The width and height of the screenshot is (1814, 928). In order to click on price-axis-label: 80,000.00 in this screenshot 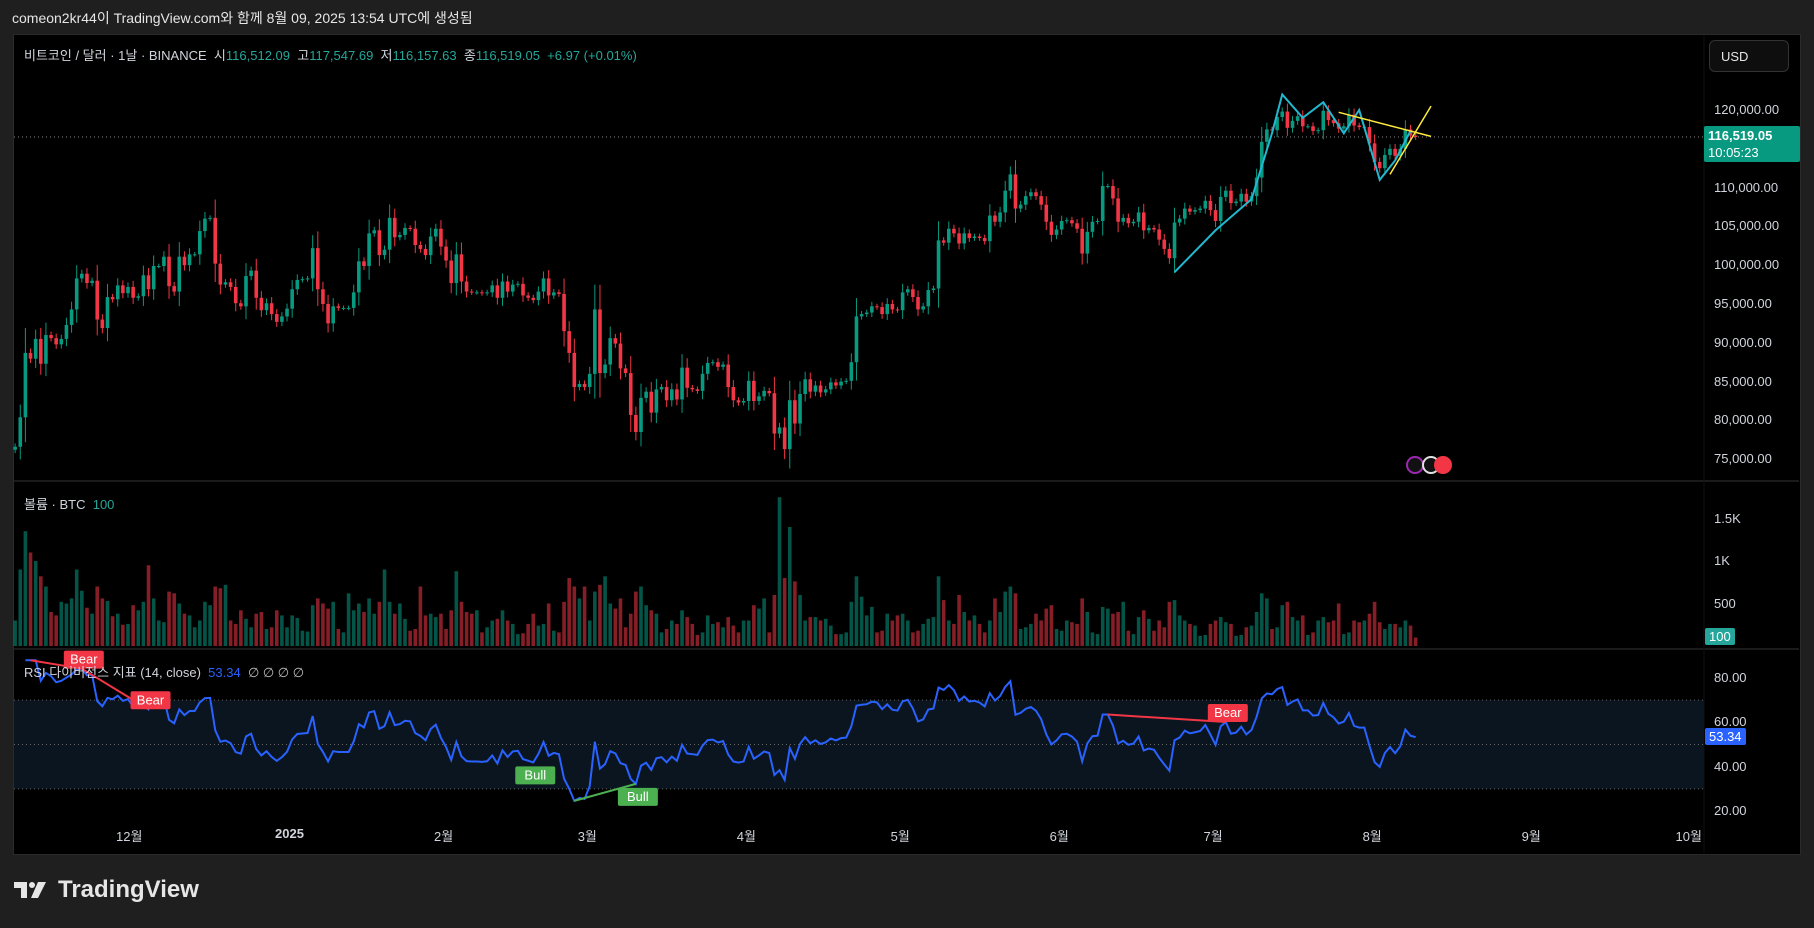, I will do `click(1743, 420)`.